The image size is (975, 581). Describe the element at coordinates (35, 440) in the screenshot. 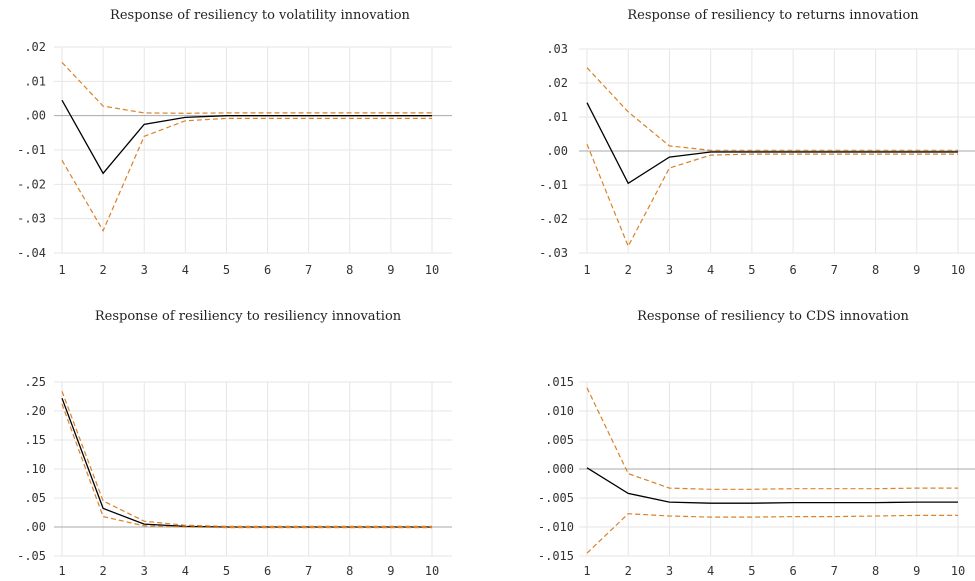

I see `y-tick-label: .15` at that location.